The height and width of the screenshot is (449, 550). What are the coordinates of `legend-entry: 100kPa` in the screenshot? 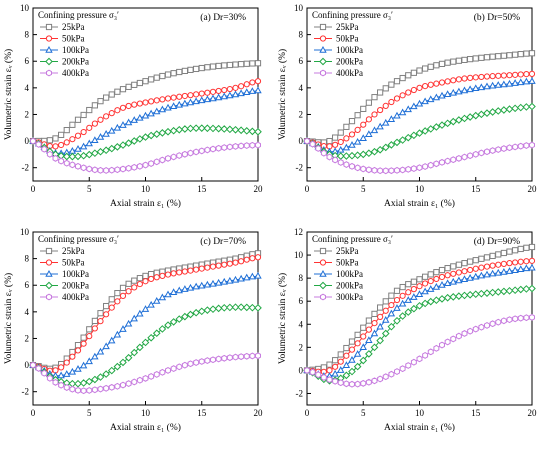 It's located at (75, 50).